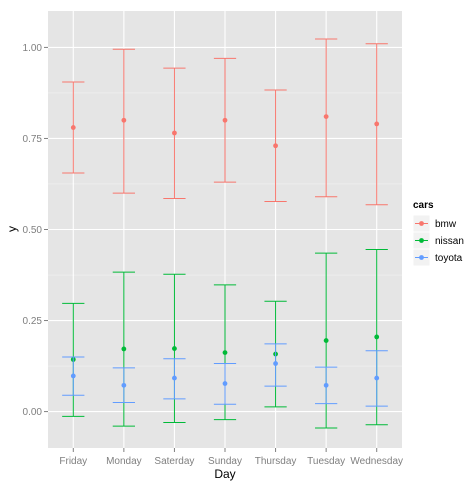 The width and height of the screenshot is (474, 481). Describe the element at coordinates (12, 229) in the screenshot. I see `y-axis-title: y` at that location.